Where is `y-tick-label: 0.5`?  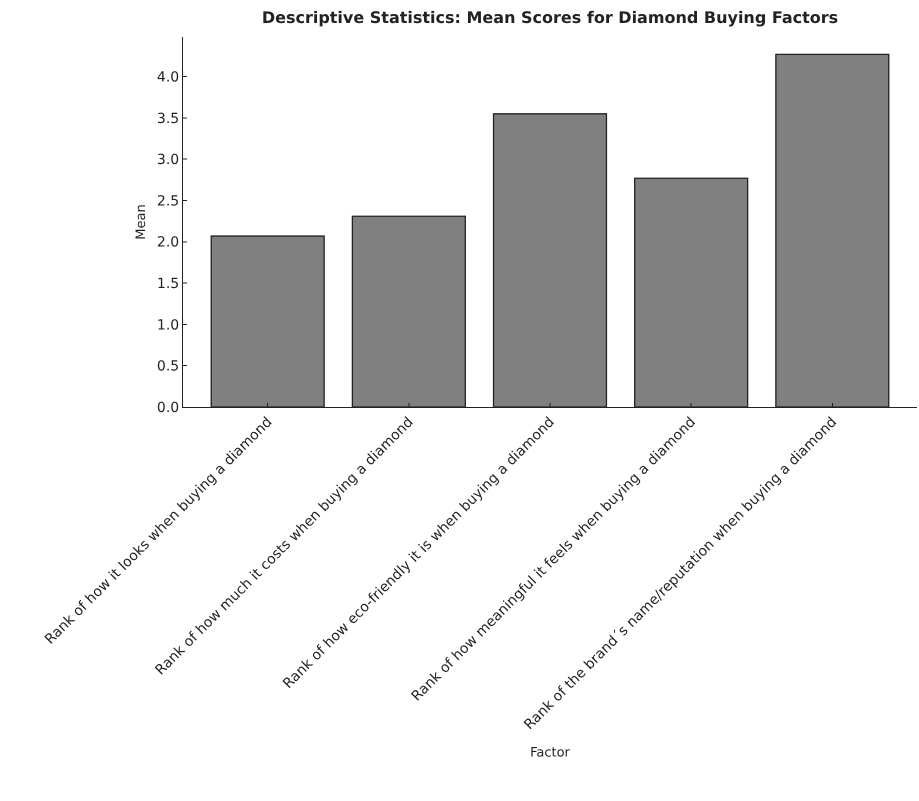 y-tick-label: 0.5 is located at coordinates (168, 366).